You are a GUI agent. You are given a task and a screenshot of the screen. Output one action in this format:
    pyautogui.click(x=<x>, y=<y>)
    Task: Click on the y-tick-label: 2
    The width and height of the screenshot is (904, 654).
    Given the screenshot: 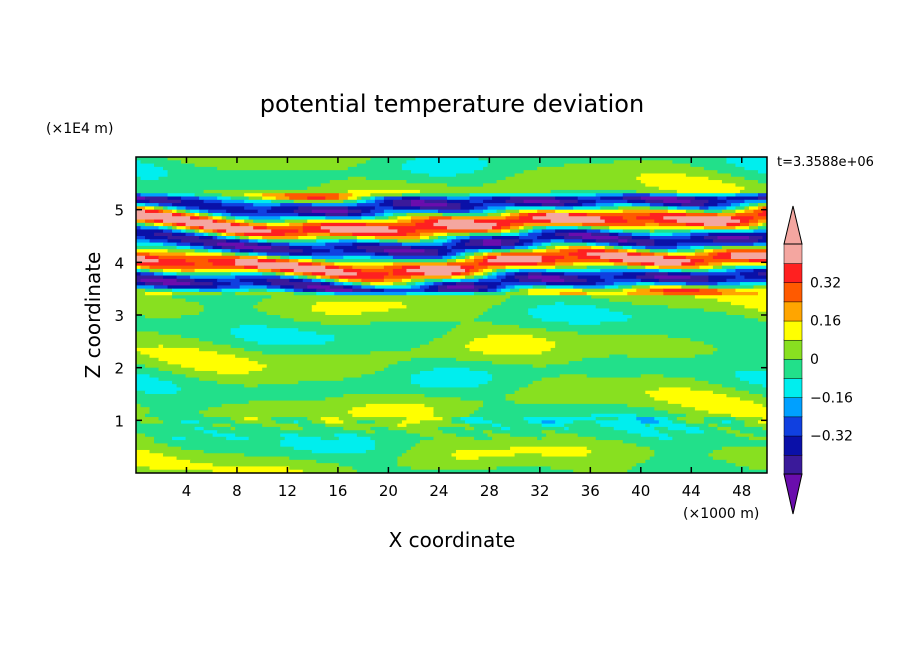 What is the action you would take?
    pyautogui.click(x=119, y=369)
    